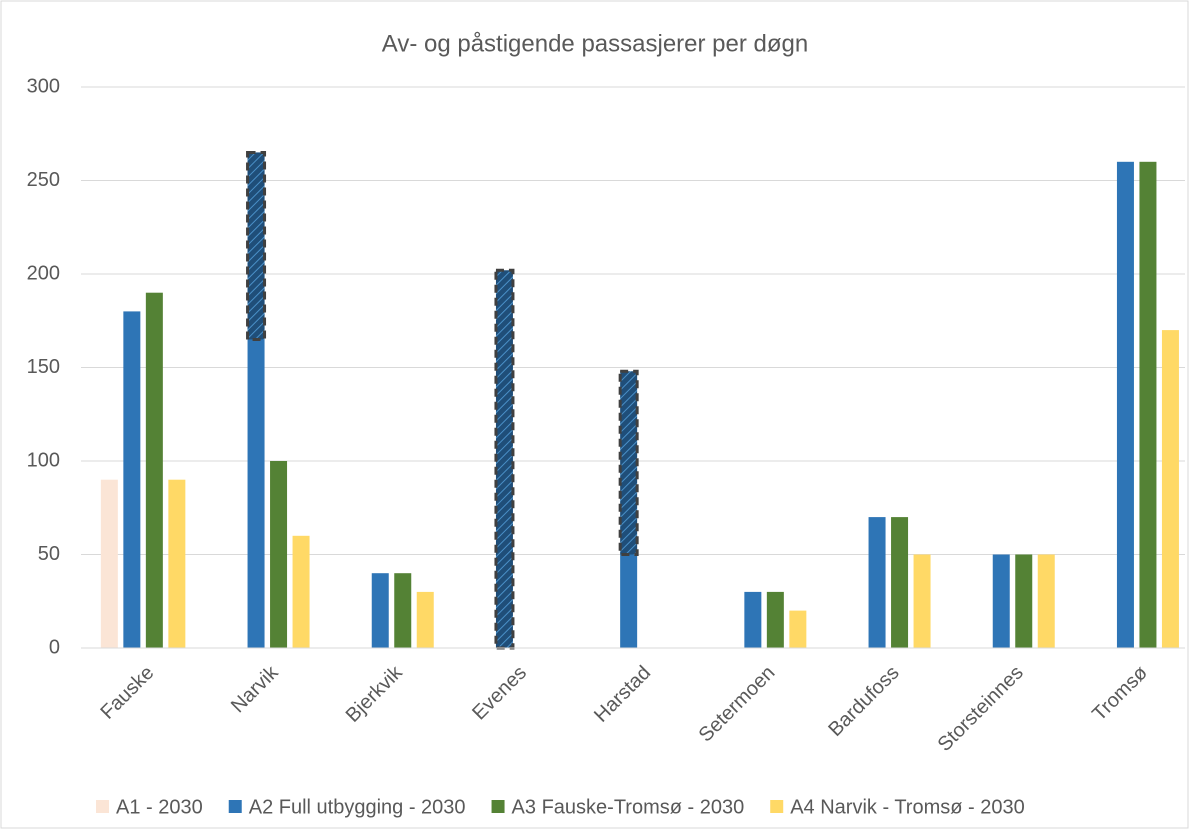 This screenshot has height=829, width=1189. What do you see at coordinates (43, 180) in the screenshot?
I see `y-tick-label: 250` at bounding box center [43, 180].